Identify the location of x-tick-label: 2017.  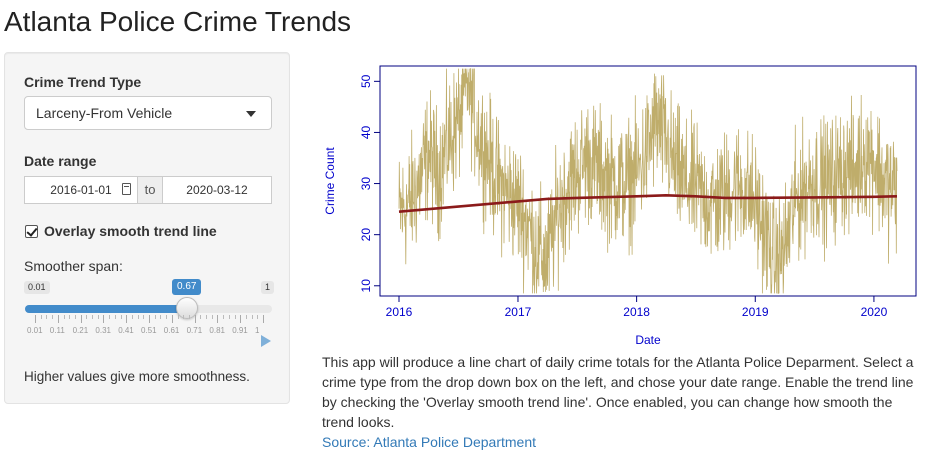
(518, 312).